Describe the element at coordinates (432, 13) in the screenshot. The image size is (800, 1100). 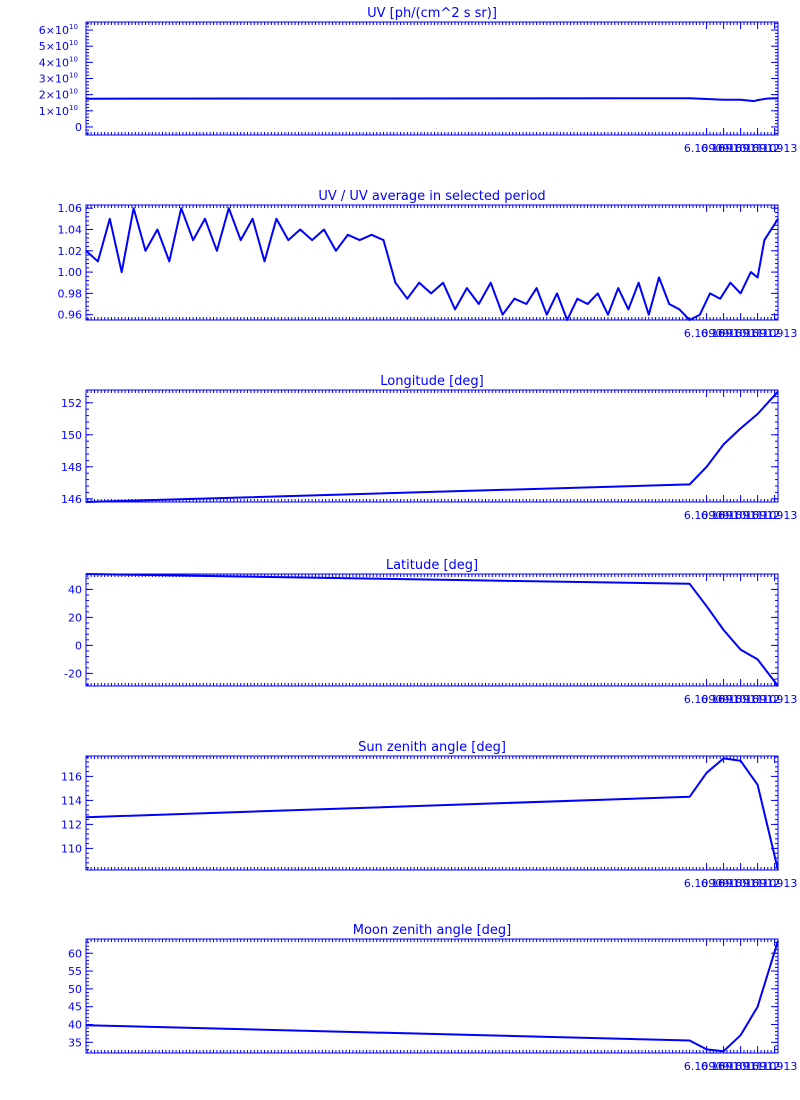
I see `panel-title: UV [ph/(cm^2 s sr)]` at that location.